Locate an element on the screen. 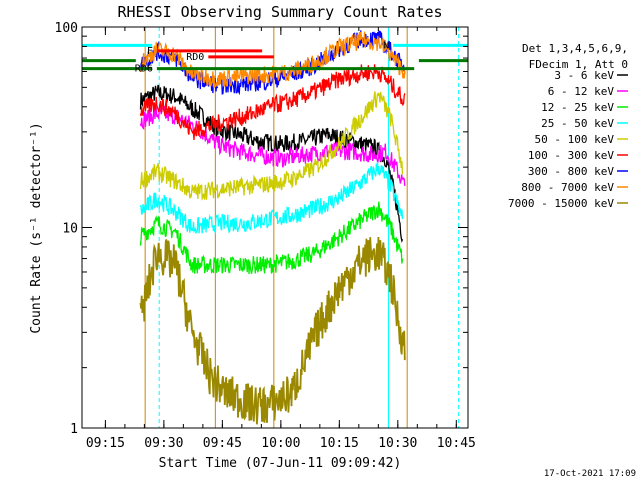  legend-header: Det 1,3,4,5,6,9, is located at coordinates (575, 48).